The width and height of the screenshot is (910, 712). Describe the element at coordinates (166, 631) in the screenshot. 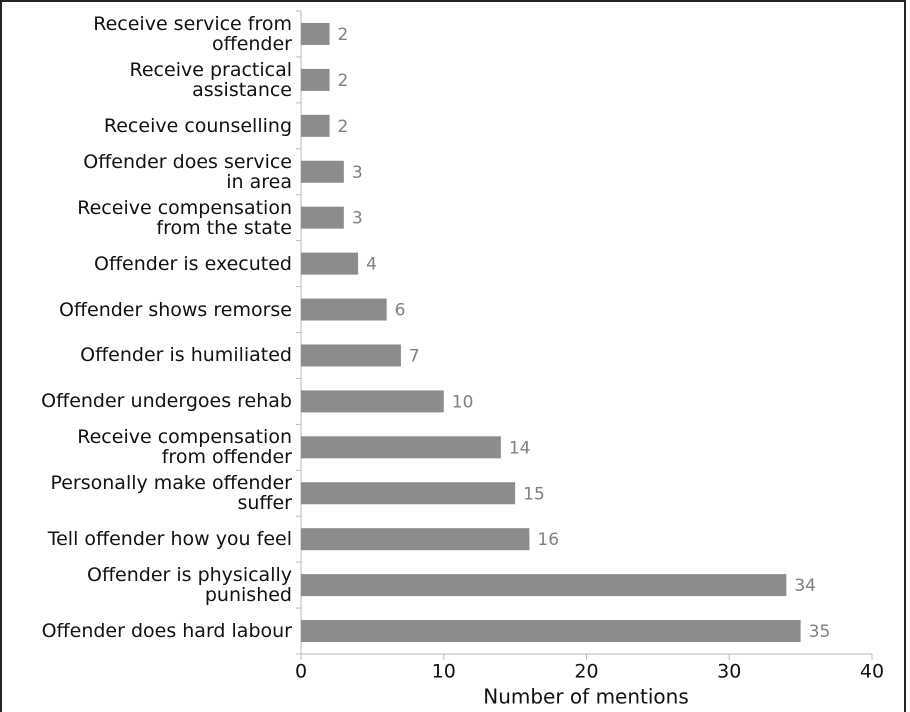

I see `y-tick-label: Offender does hard labour` at that location.